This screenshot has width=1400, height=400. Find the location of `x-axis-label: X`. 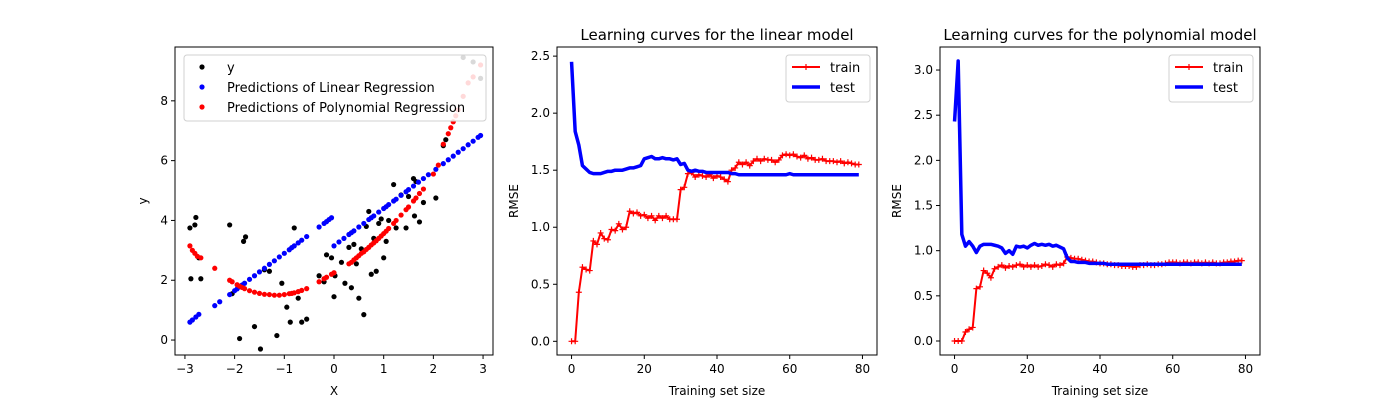

x-axis-label: X is located at coordinates (334, 391).